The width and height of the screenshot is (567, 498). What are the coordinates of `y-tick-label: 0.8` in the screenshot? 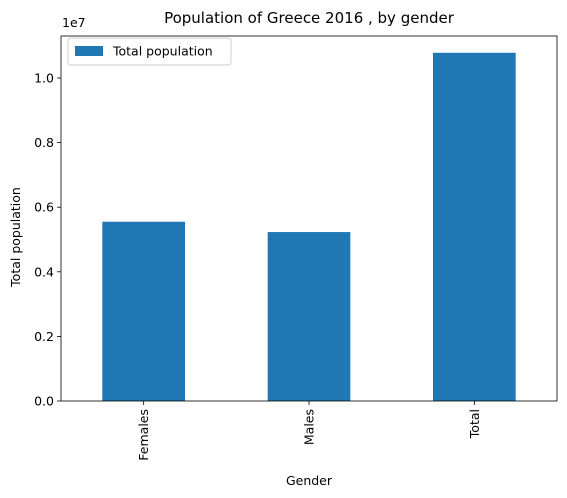 It's located at (44, 142).